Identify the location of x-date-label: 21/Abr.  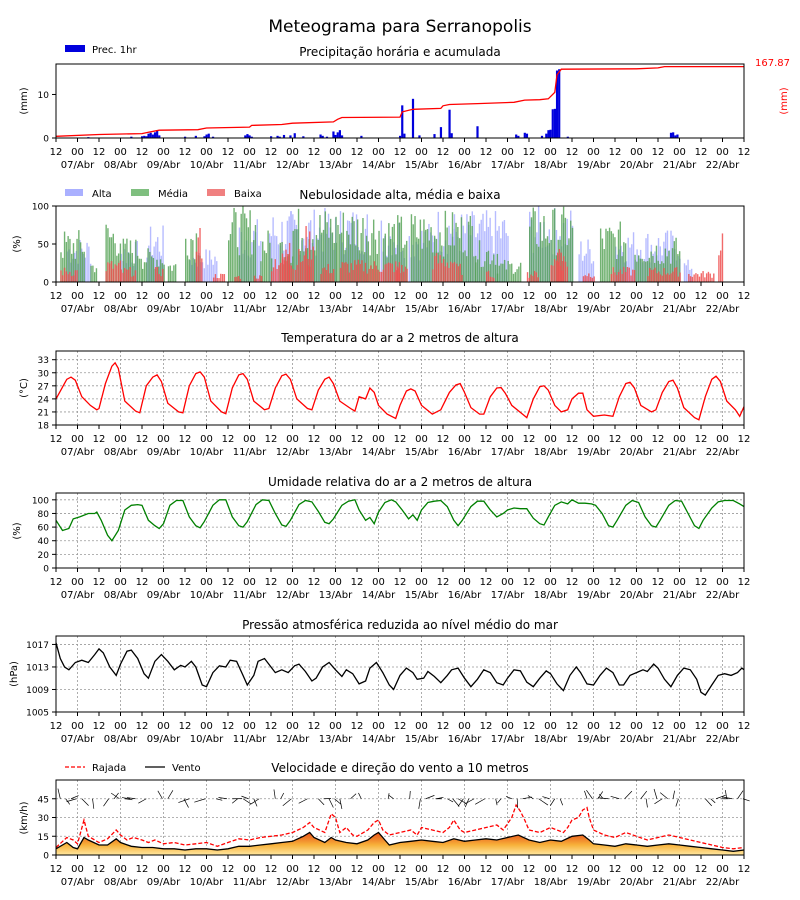
(680, 452).